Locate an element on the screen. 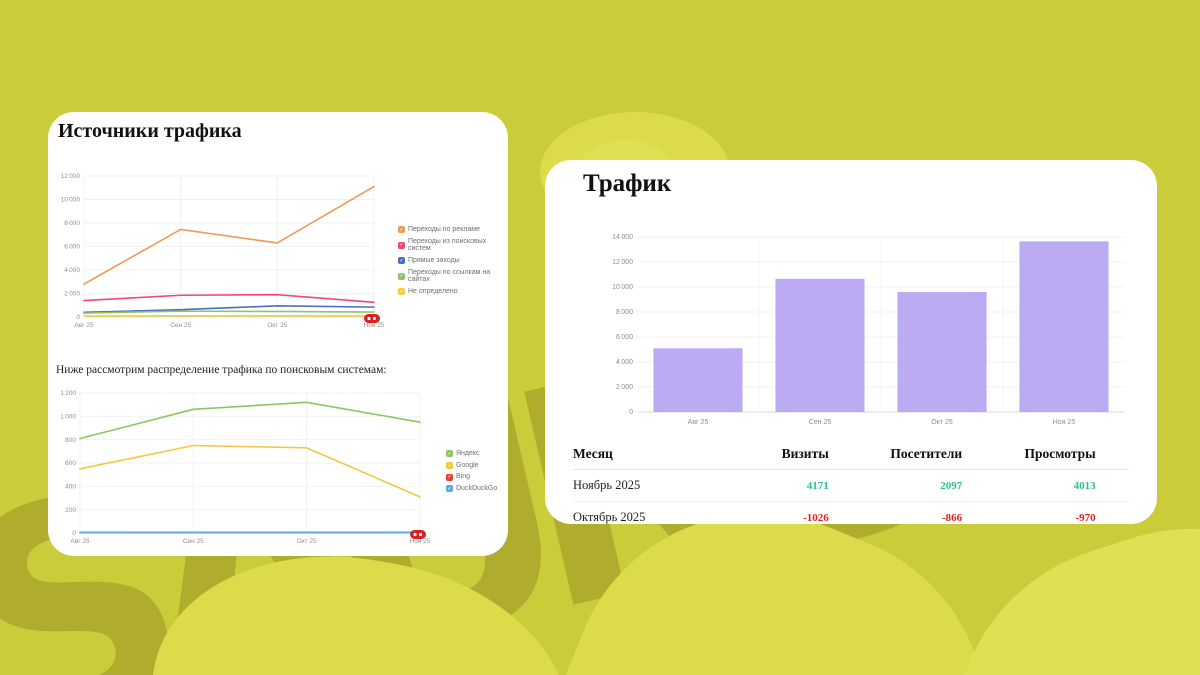  svg-text: 14 000 is located at coordinates (622, 237).